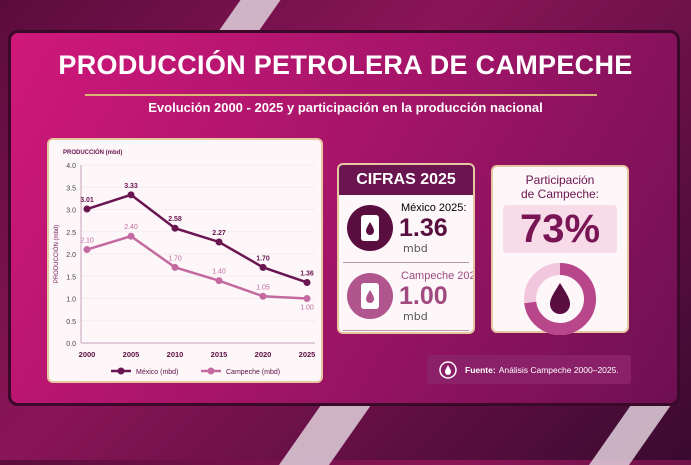  What do you see at coordinates (560, 229) in the screenshot?
I see `participacion-value: 73%` at bounding box center [560, 229].